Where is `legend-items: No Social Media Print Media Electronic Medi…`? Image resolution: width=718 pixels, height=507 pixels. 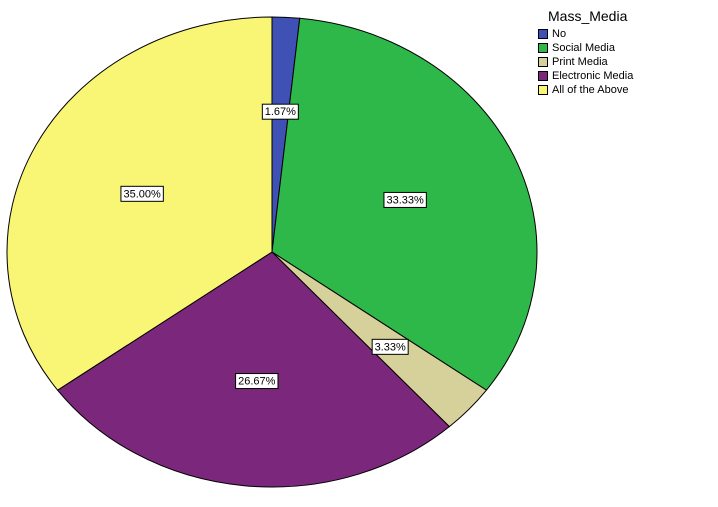 legend-items: No Social Media Print Media Electronic Medi… is located at coordinates (623, 62).